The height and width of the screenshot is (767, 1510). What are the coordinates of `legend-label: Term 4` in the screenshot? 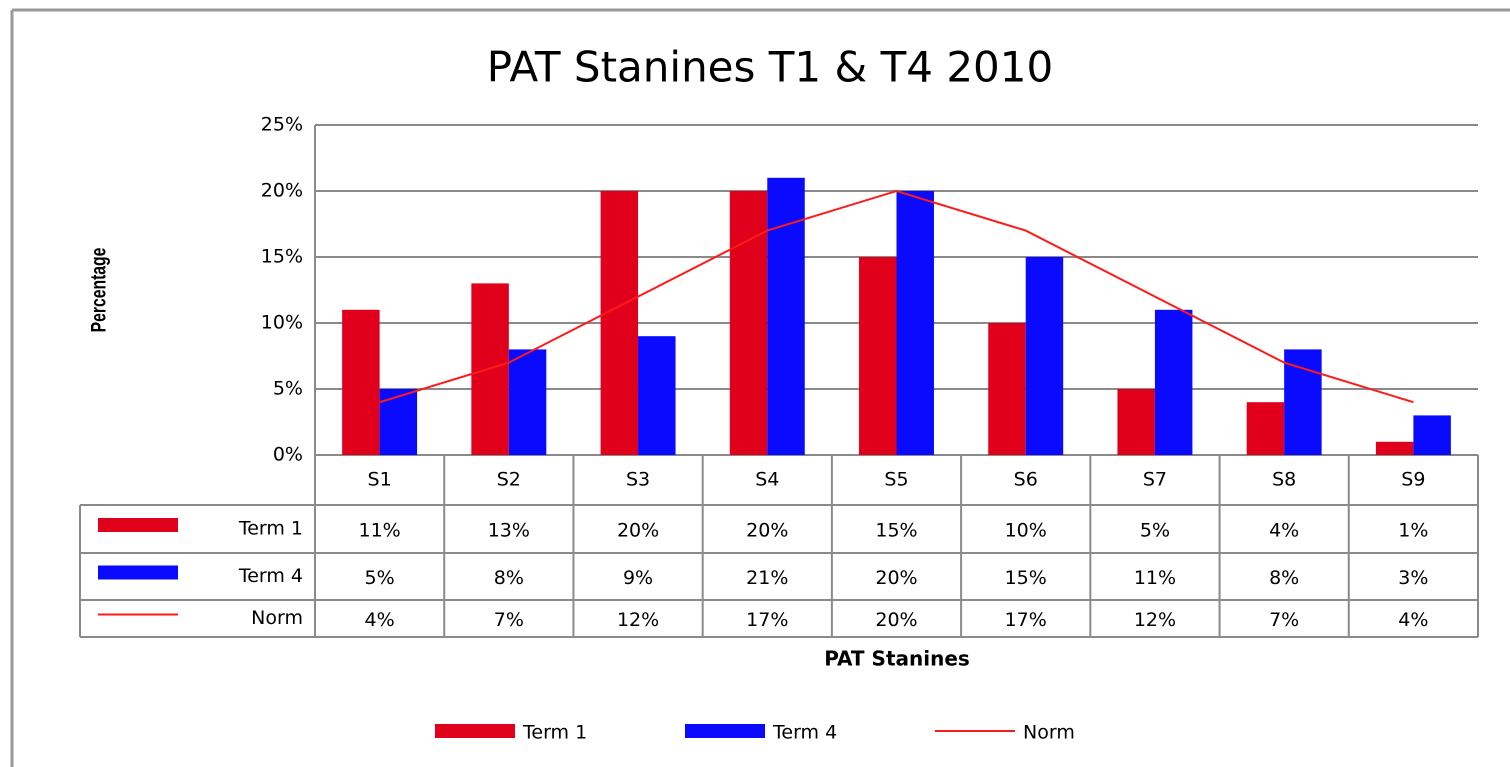 It's located at (804, 733).